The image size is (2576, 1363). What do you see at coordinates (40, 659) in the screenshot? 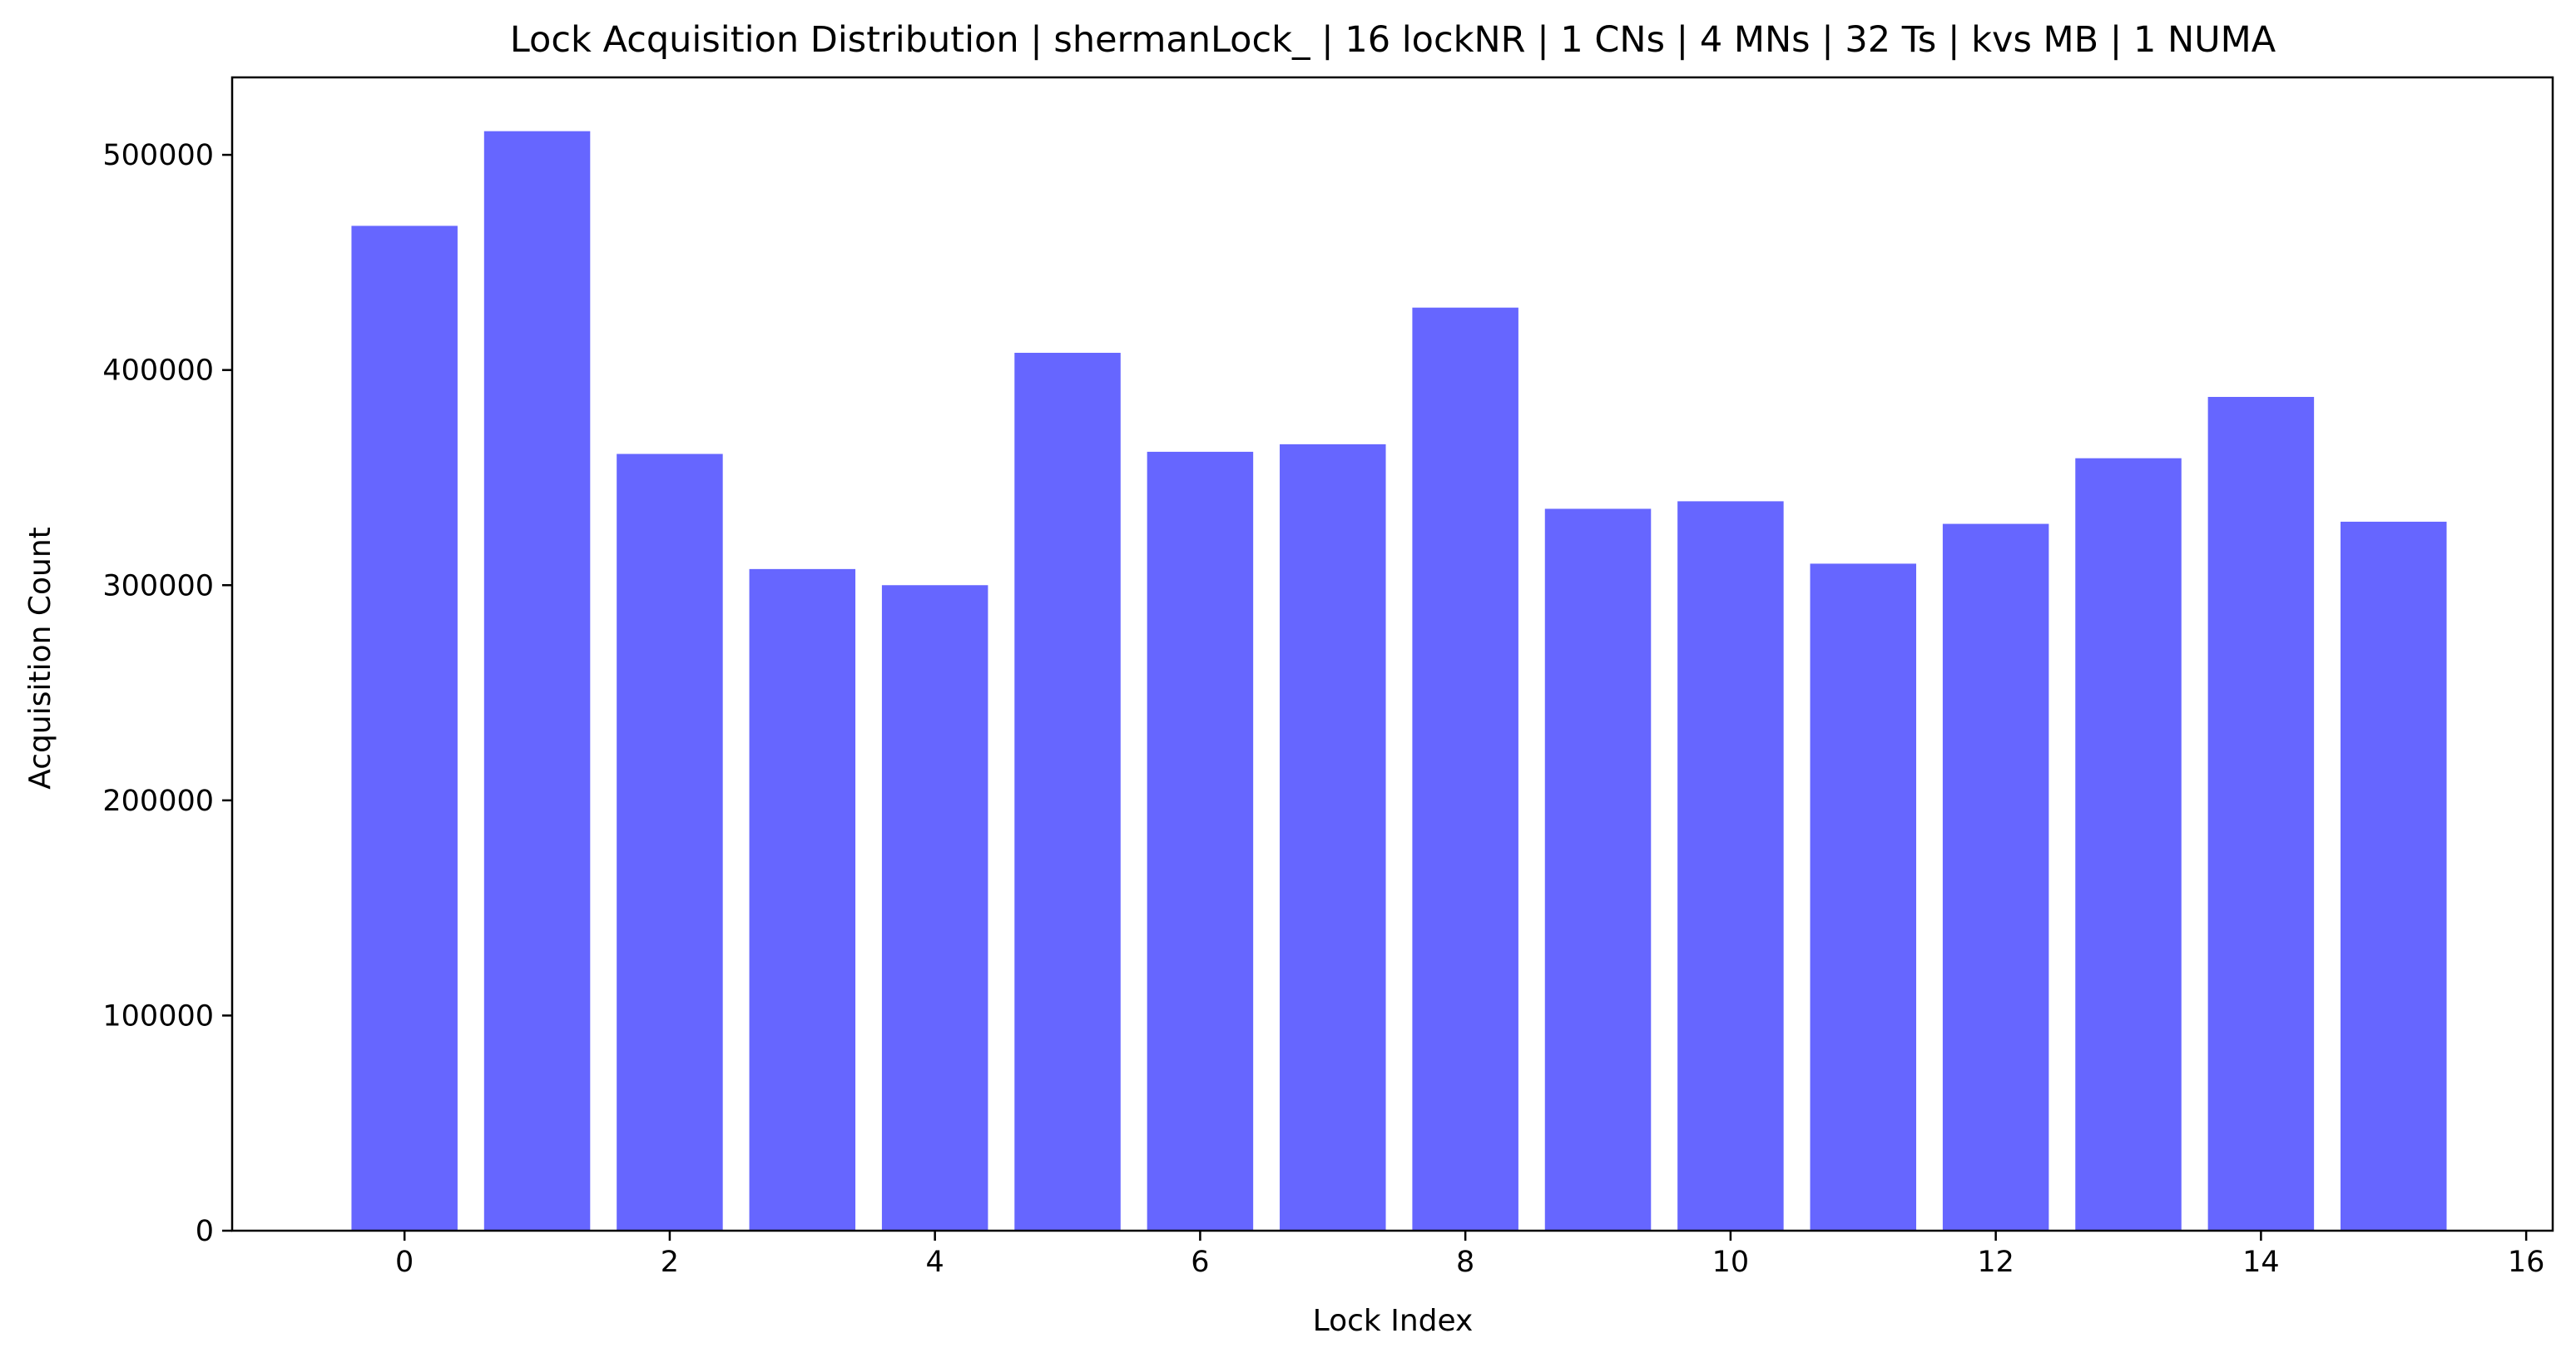
I see `y-axis-label: Acquisition Count` at bounding box center [40, 659].